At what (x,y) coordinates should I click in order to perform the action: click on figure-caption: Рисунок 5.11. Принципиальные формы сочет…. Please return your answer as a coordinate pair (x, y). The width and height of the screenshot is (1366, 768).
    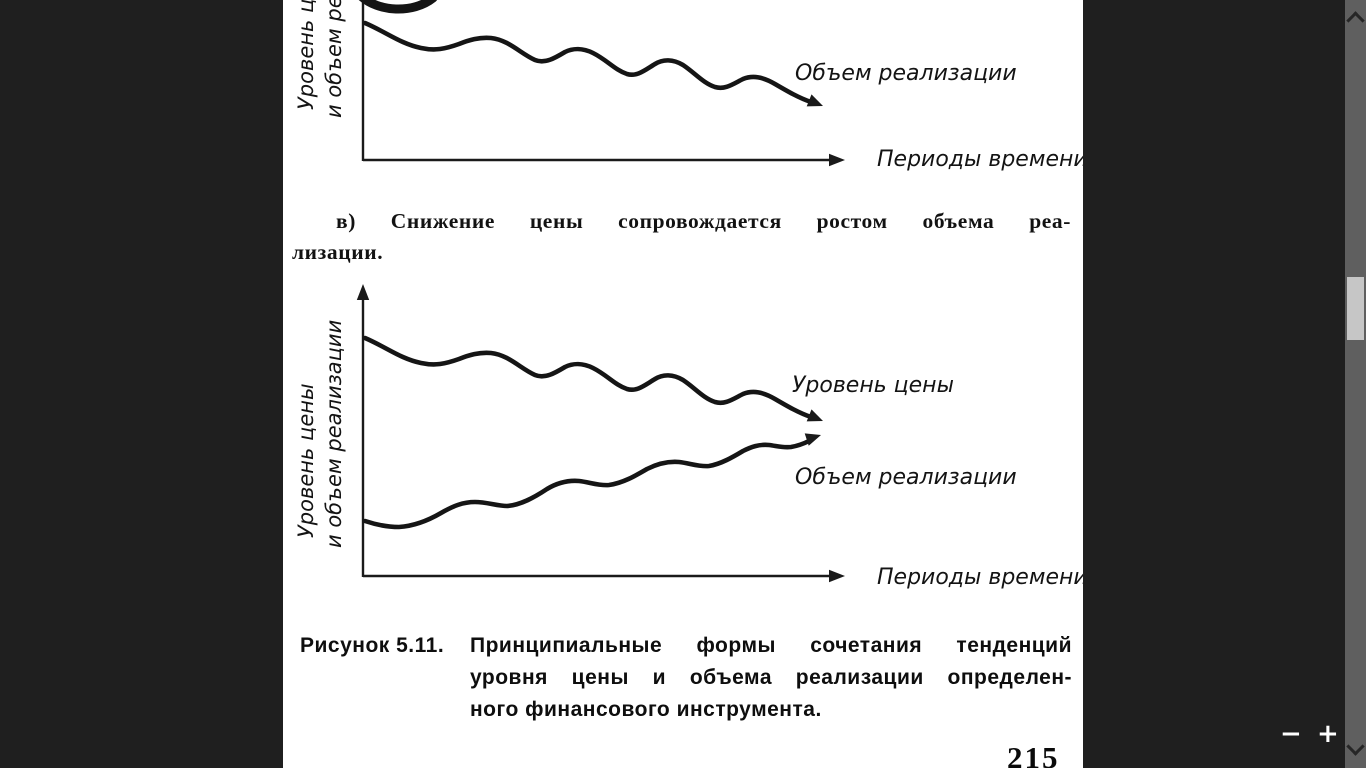
    Looking at the image, I should click on (686, 678).